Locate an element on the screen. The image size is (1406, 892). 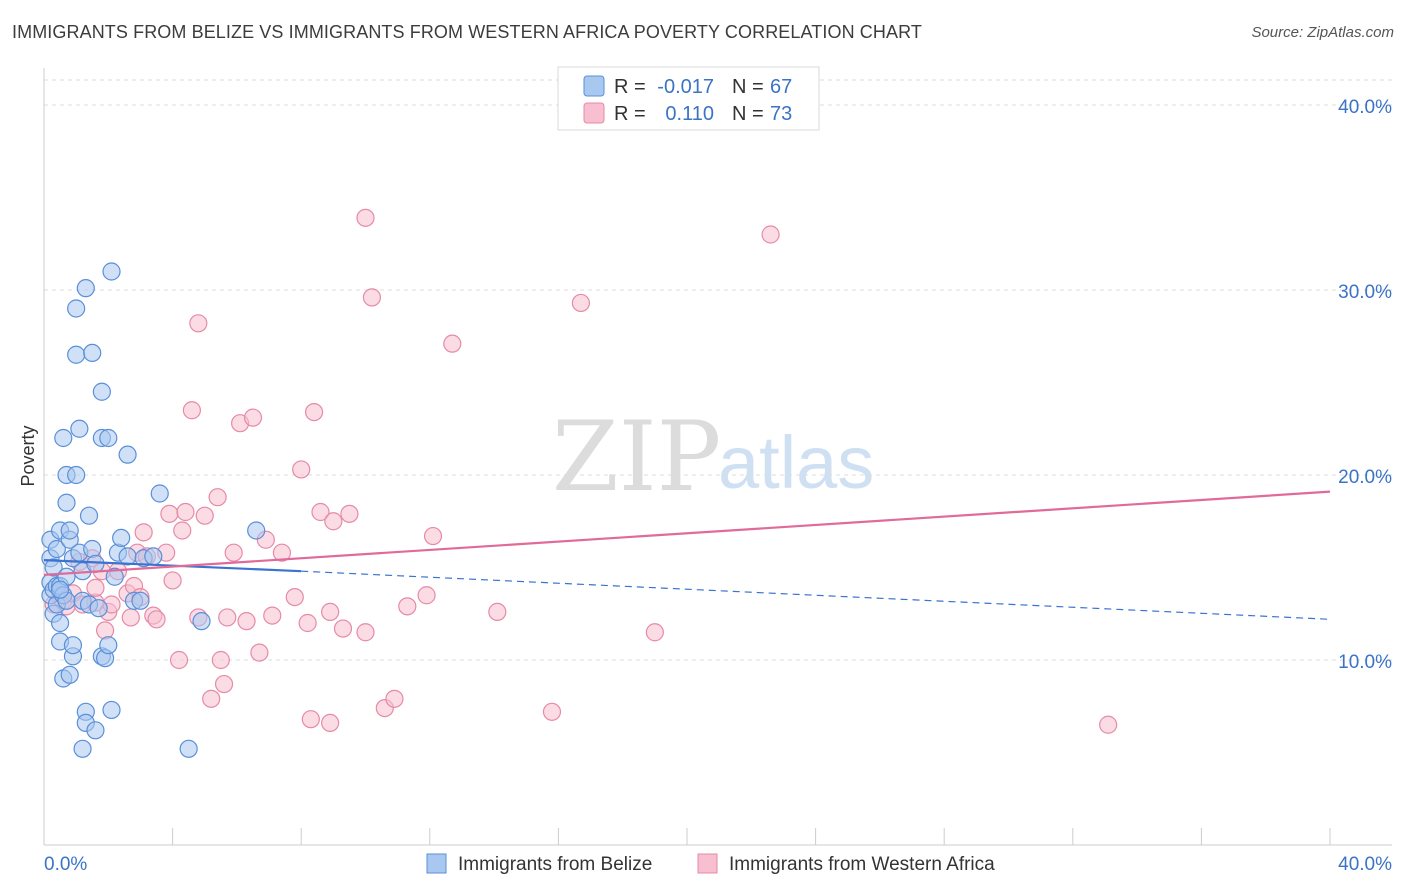
y-tick-label: 20.0% is located at coordinates (1365, 477).